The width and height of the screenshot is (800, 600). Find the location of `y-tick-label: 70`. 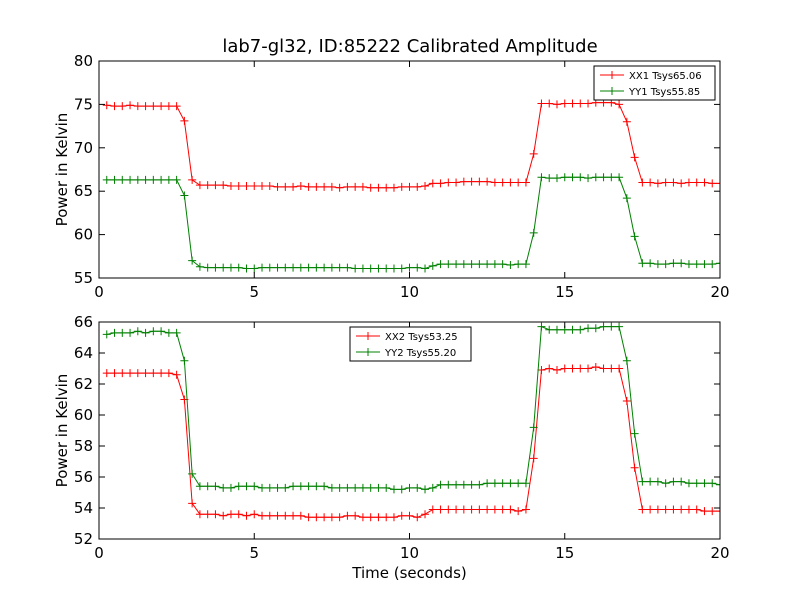

y-tick-label: 70 is located at coordinates (83, 148).